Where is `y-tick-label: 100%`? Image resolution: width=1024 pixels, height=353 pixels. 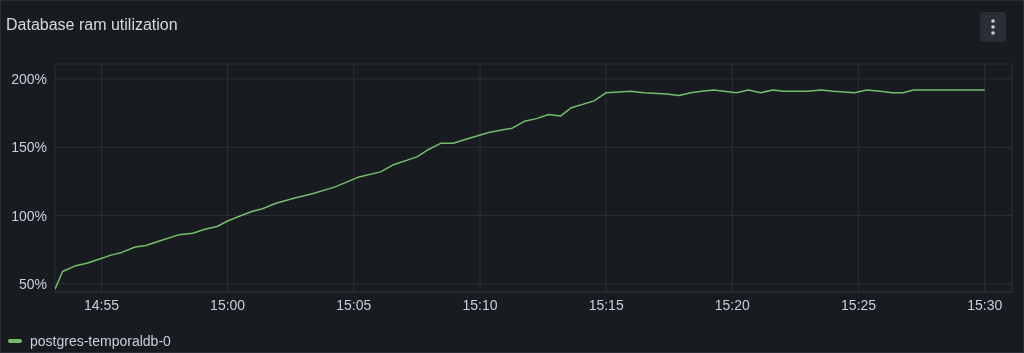 y-tick-label: 100% is located at coordinates (29, 215).